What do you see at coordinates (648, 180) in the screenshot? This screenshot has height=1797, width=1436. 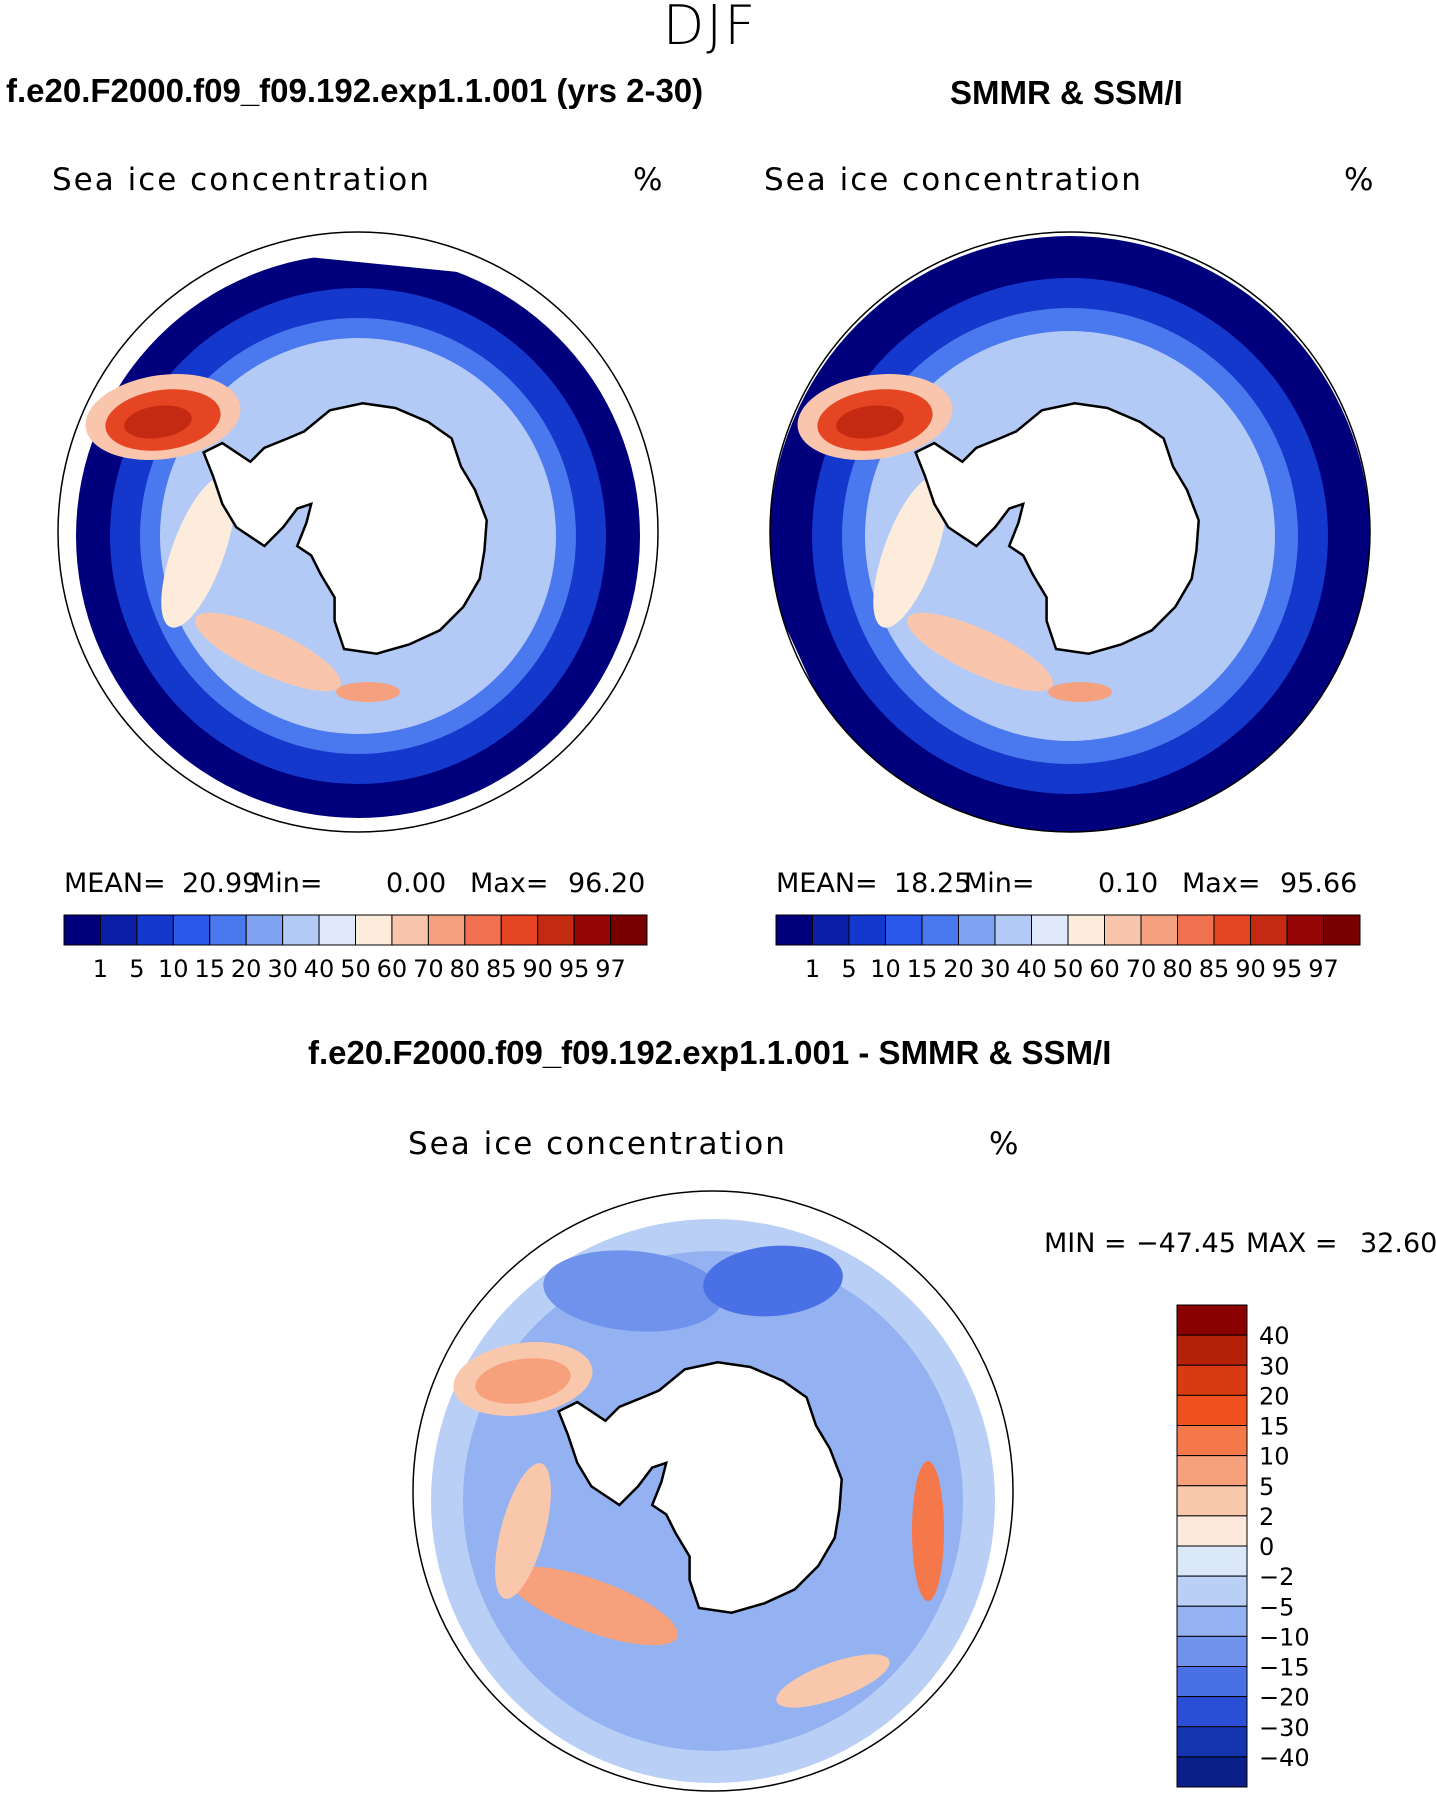 I see `panel-1-unit: %` at bounding box center [648, 180].